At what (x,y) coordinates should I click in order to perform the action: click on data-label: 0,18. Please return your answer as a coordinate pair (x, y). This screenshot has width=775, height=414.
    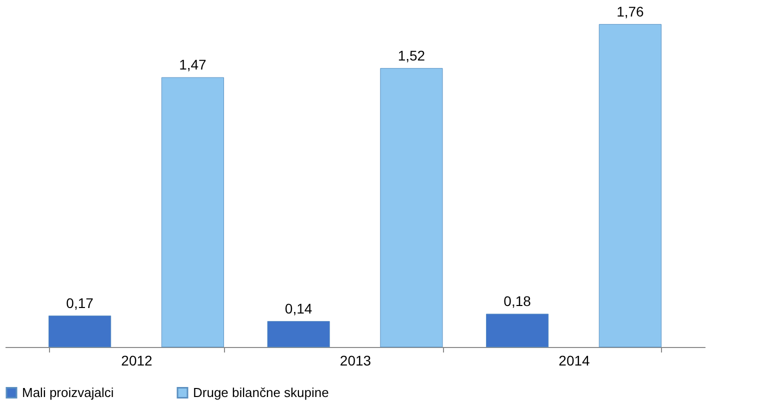
    Looking at the image, I should click on (518, 301).